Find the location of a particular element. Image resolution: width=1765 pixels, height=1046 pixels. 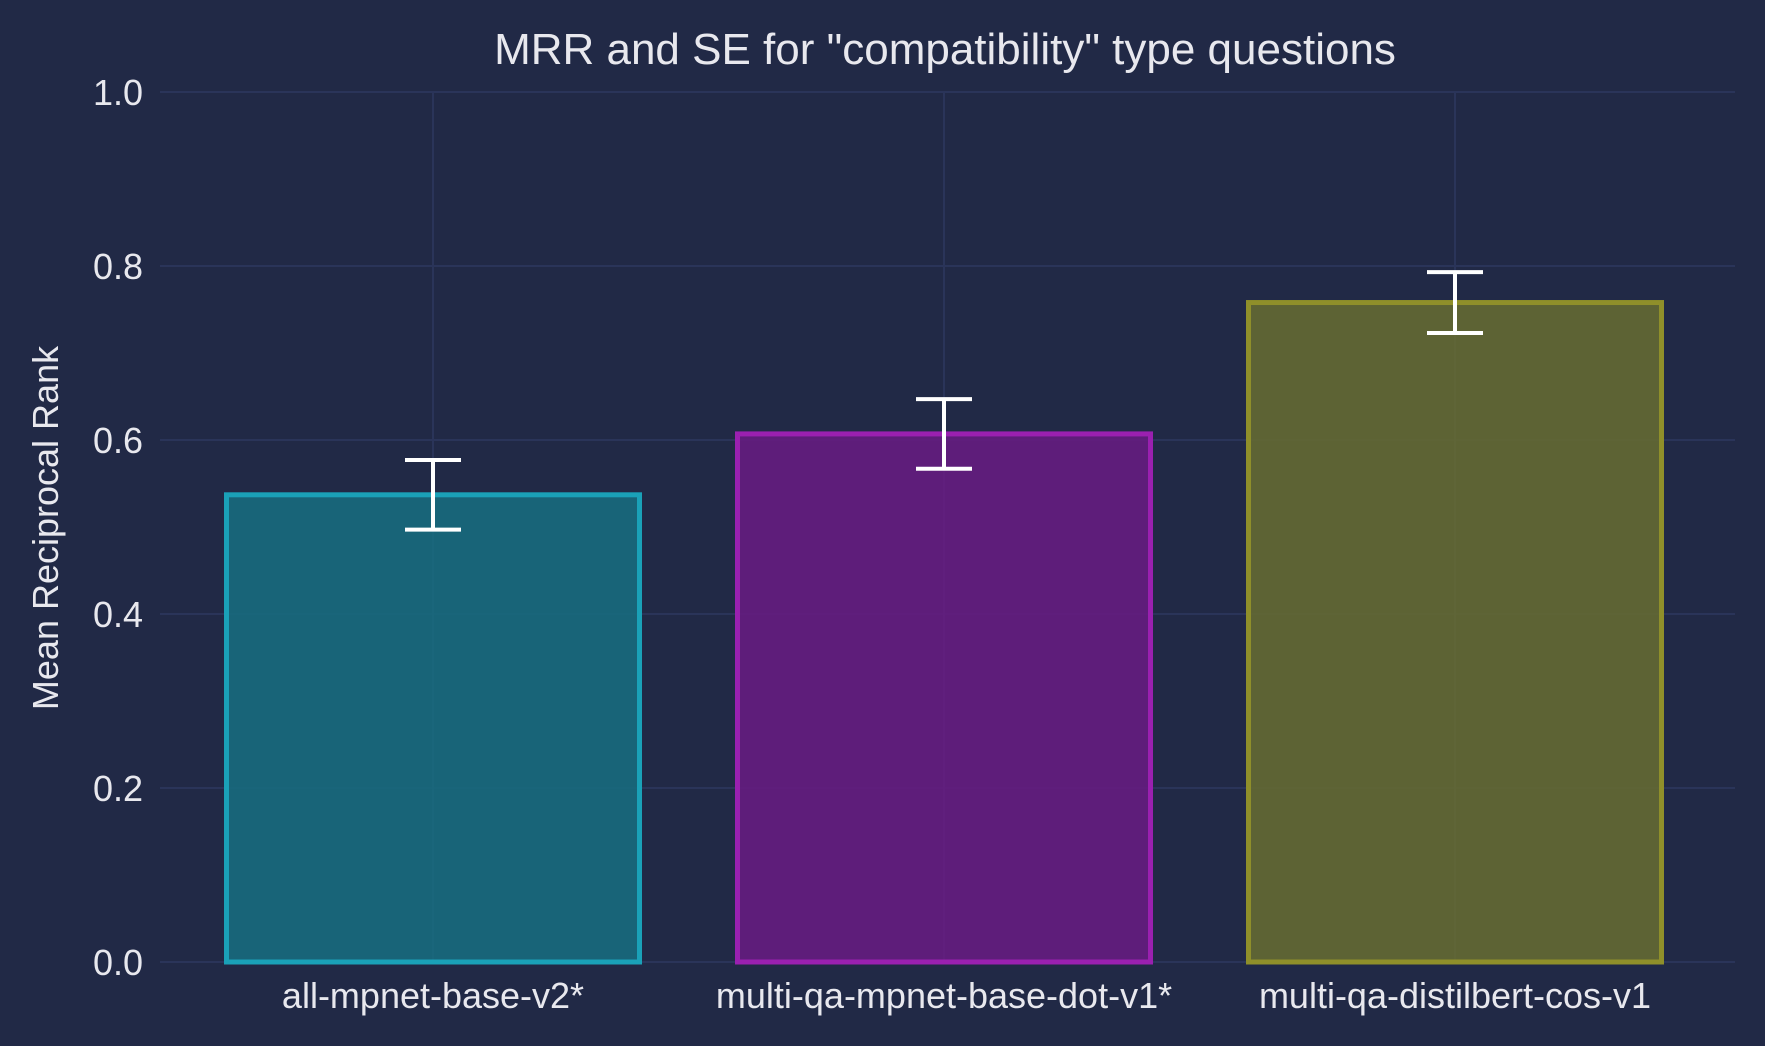

y-tick-label: 0.0 is located at coordinates (118, 962).